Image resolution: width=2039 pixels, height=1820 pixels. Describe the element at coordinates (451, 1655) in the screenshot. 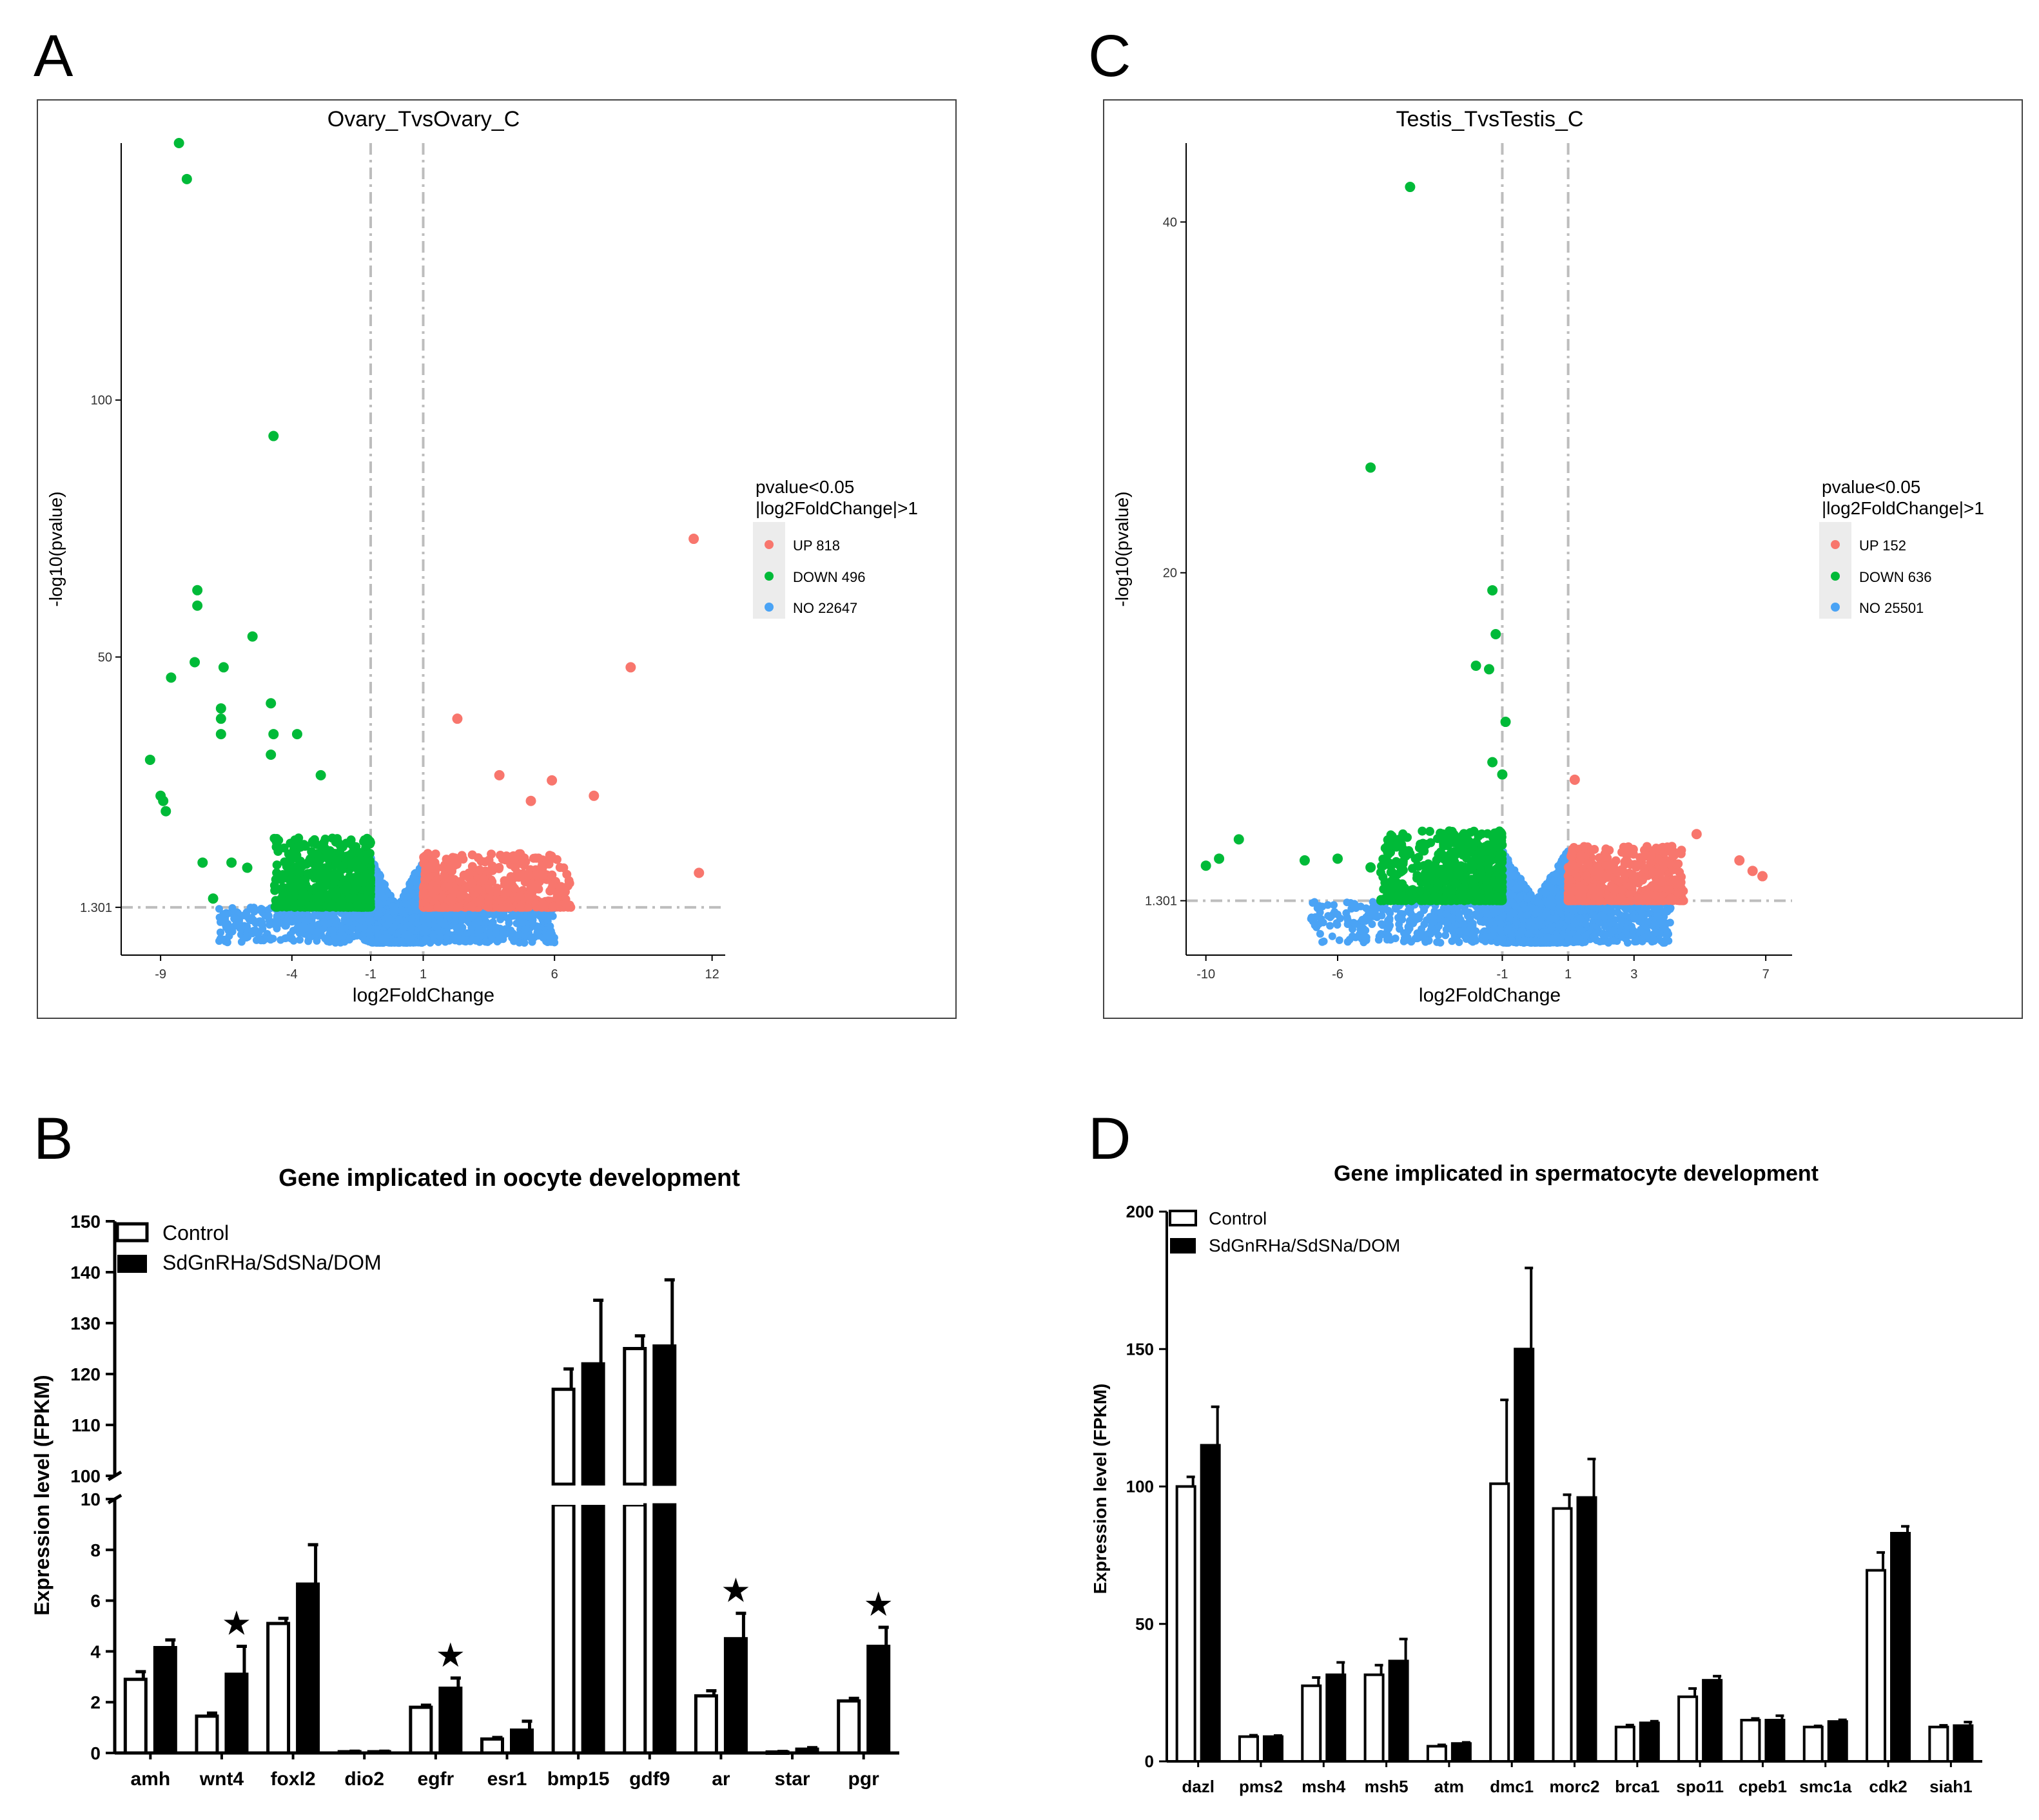

I see `significance-star: ★` at that location.